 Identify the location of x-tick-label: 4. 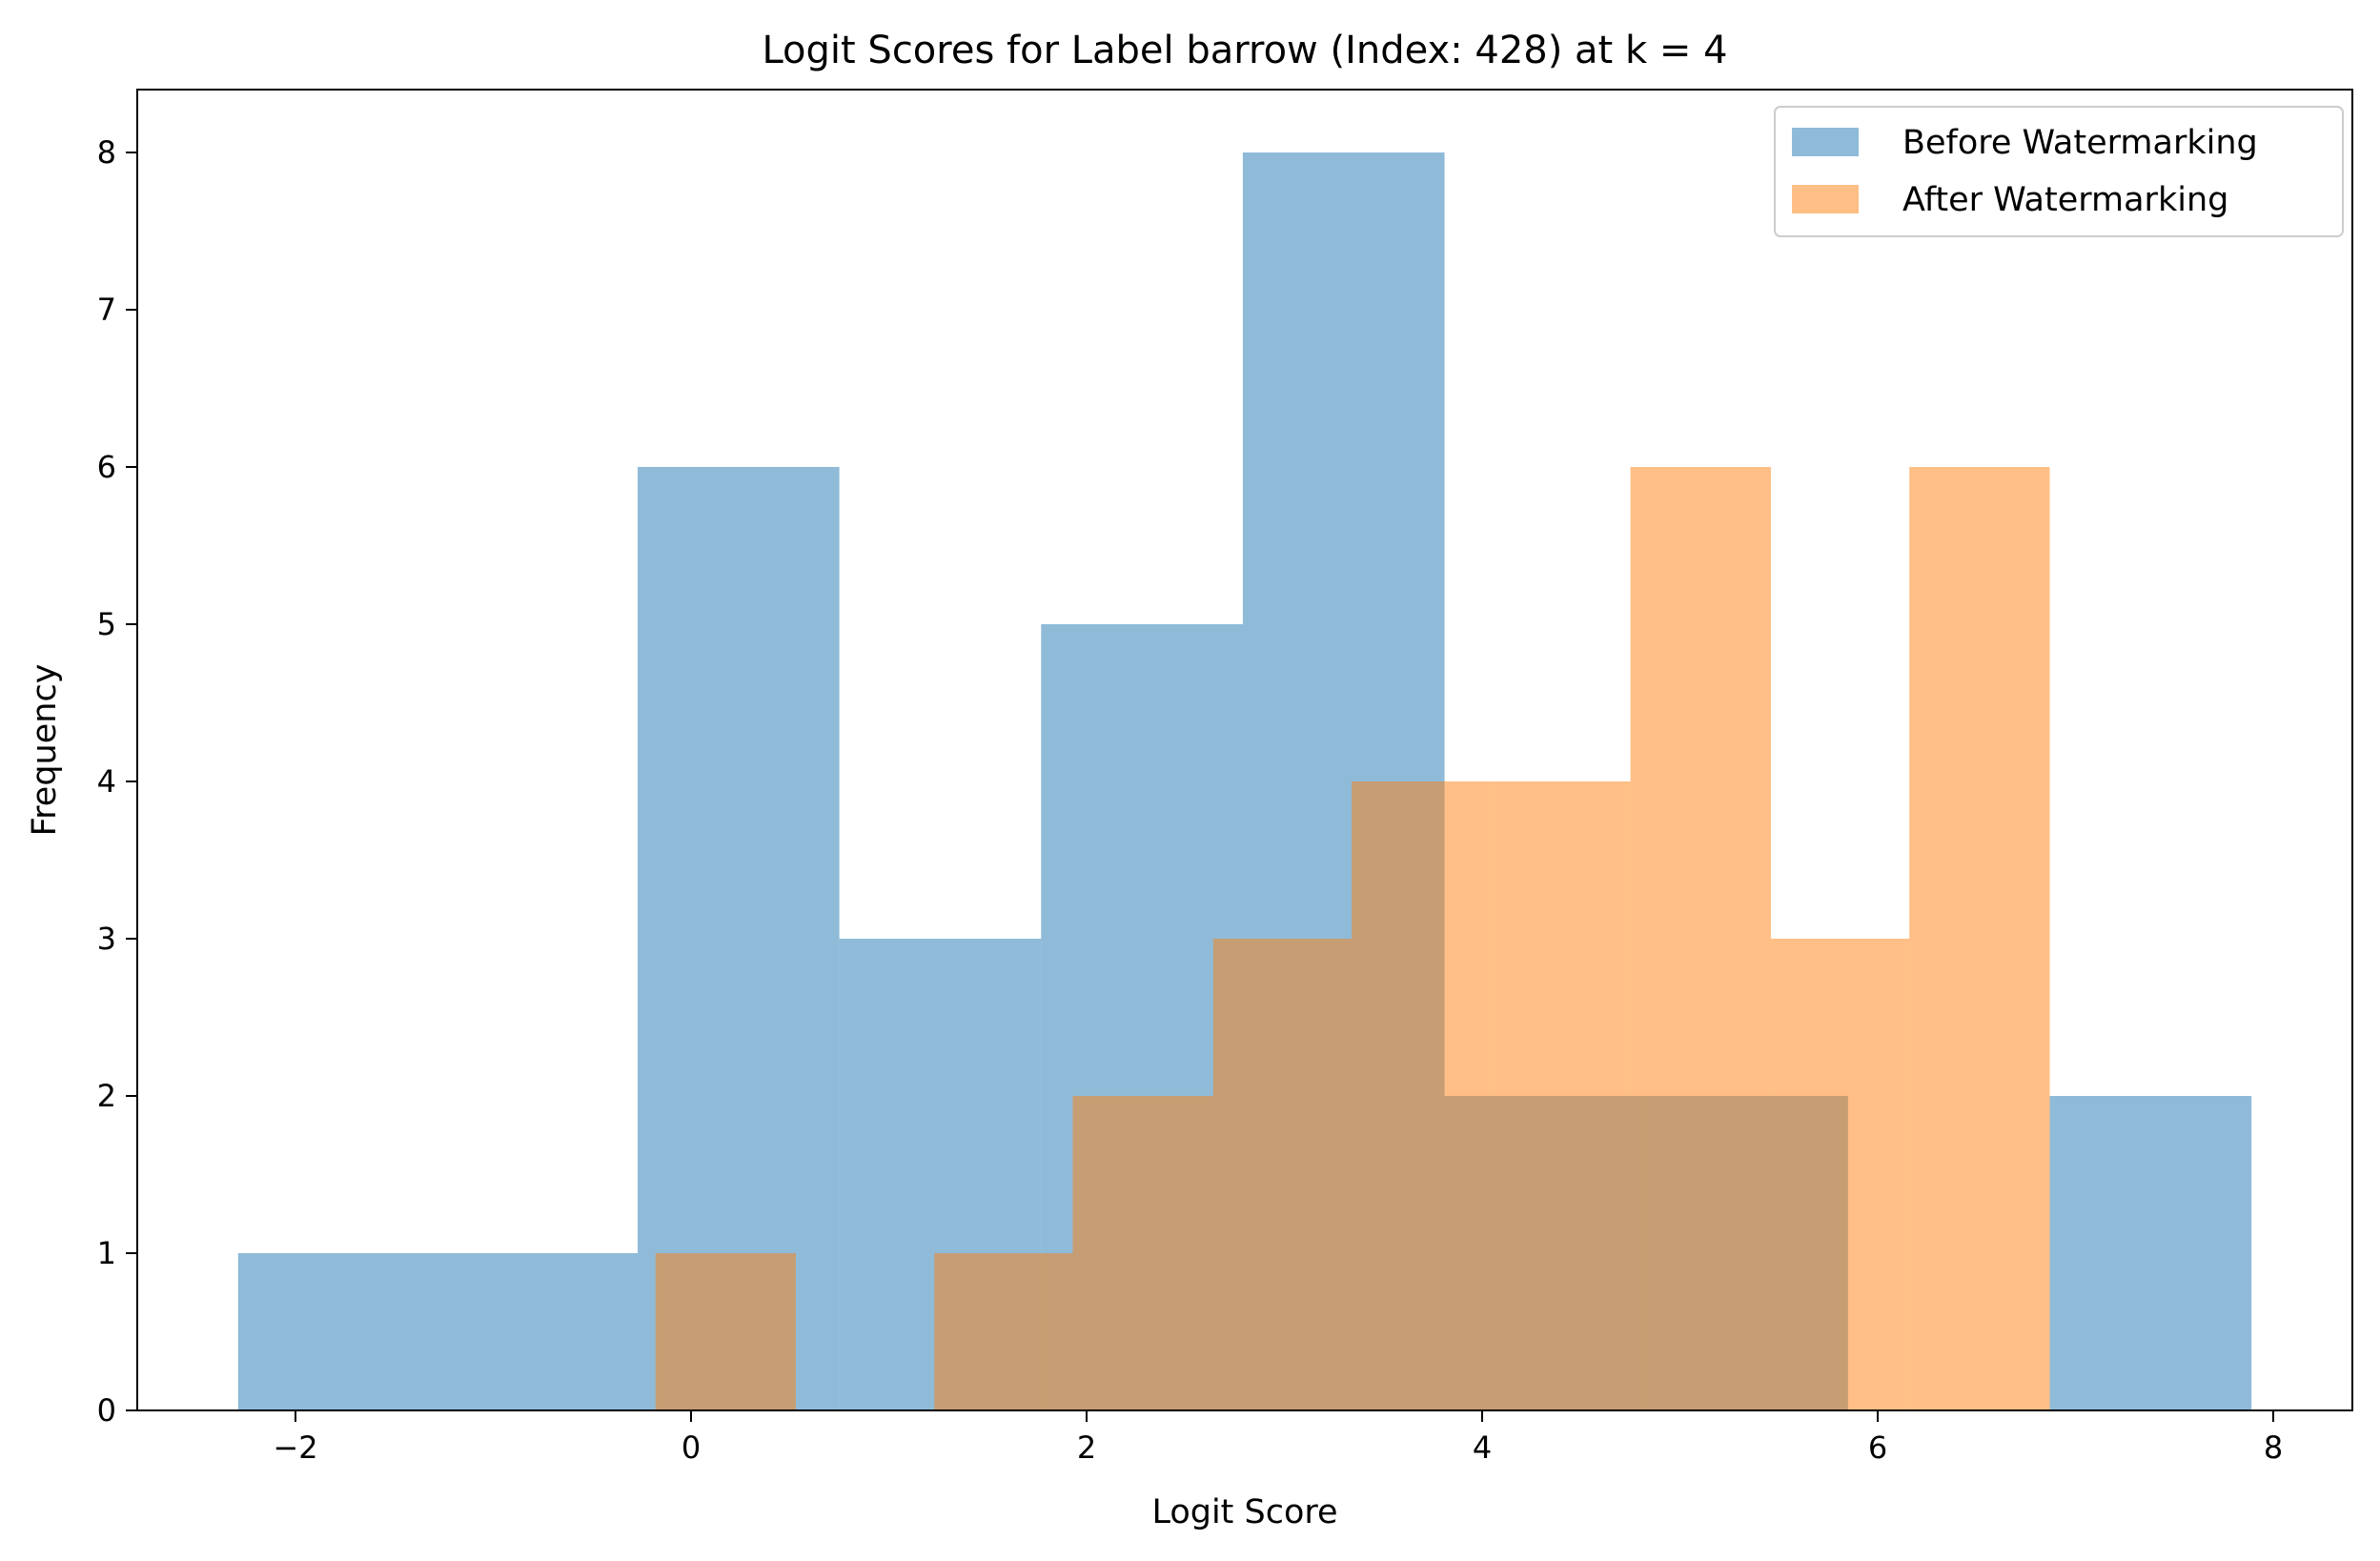
(1482, 1447).